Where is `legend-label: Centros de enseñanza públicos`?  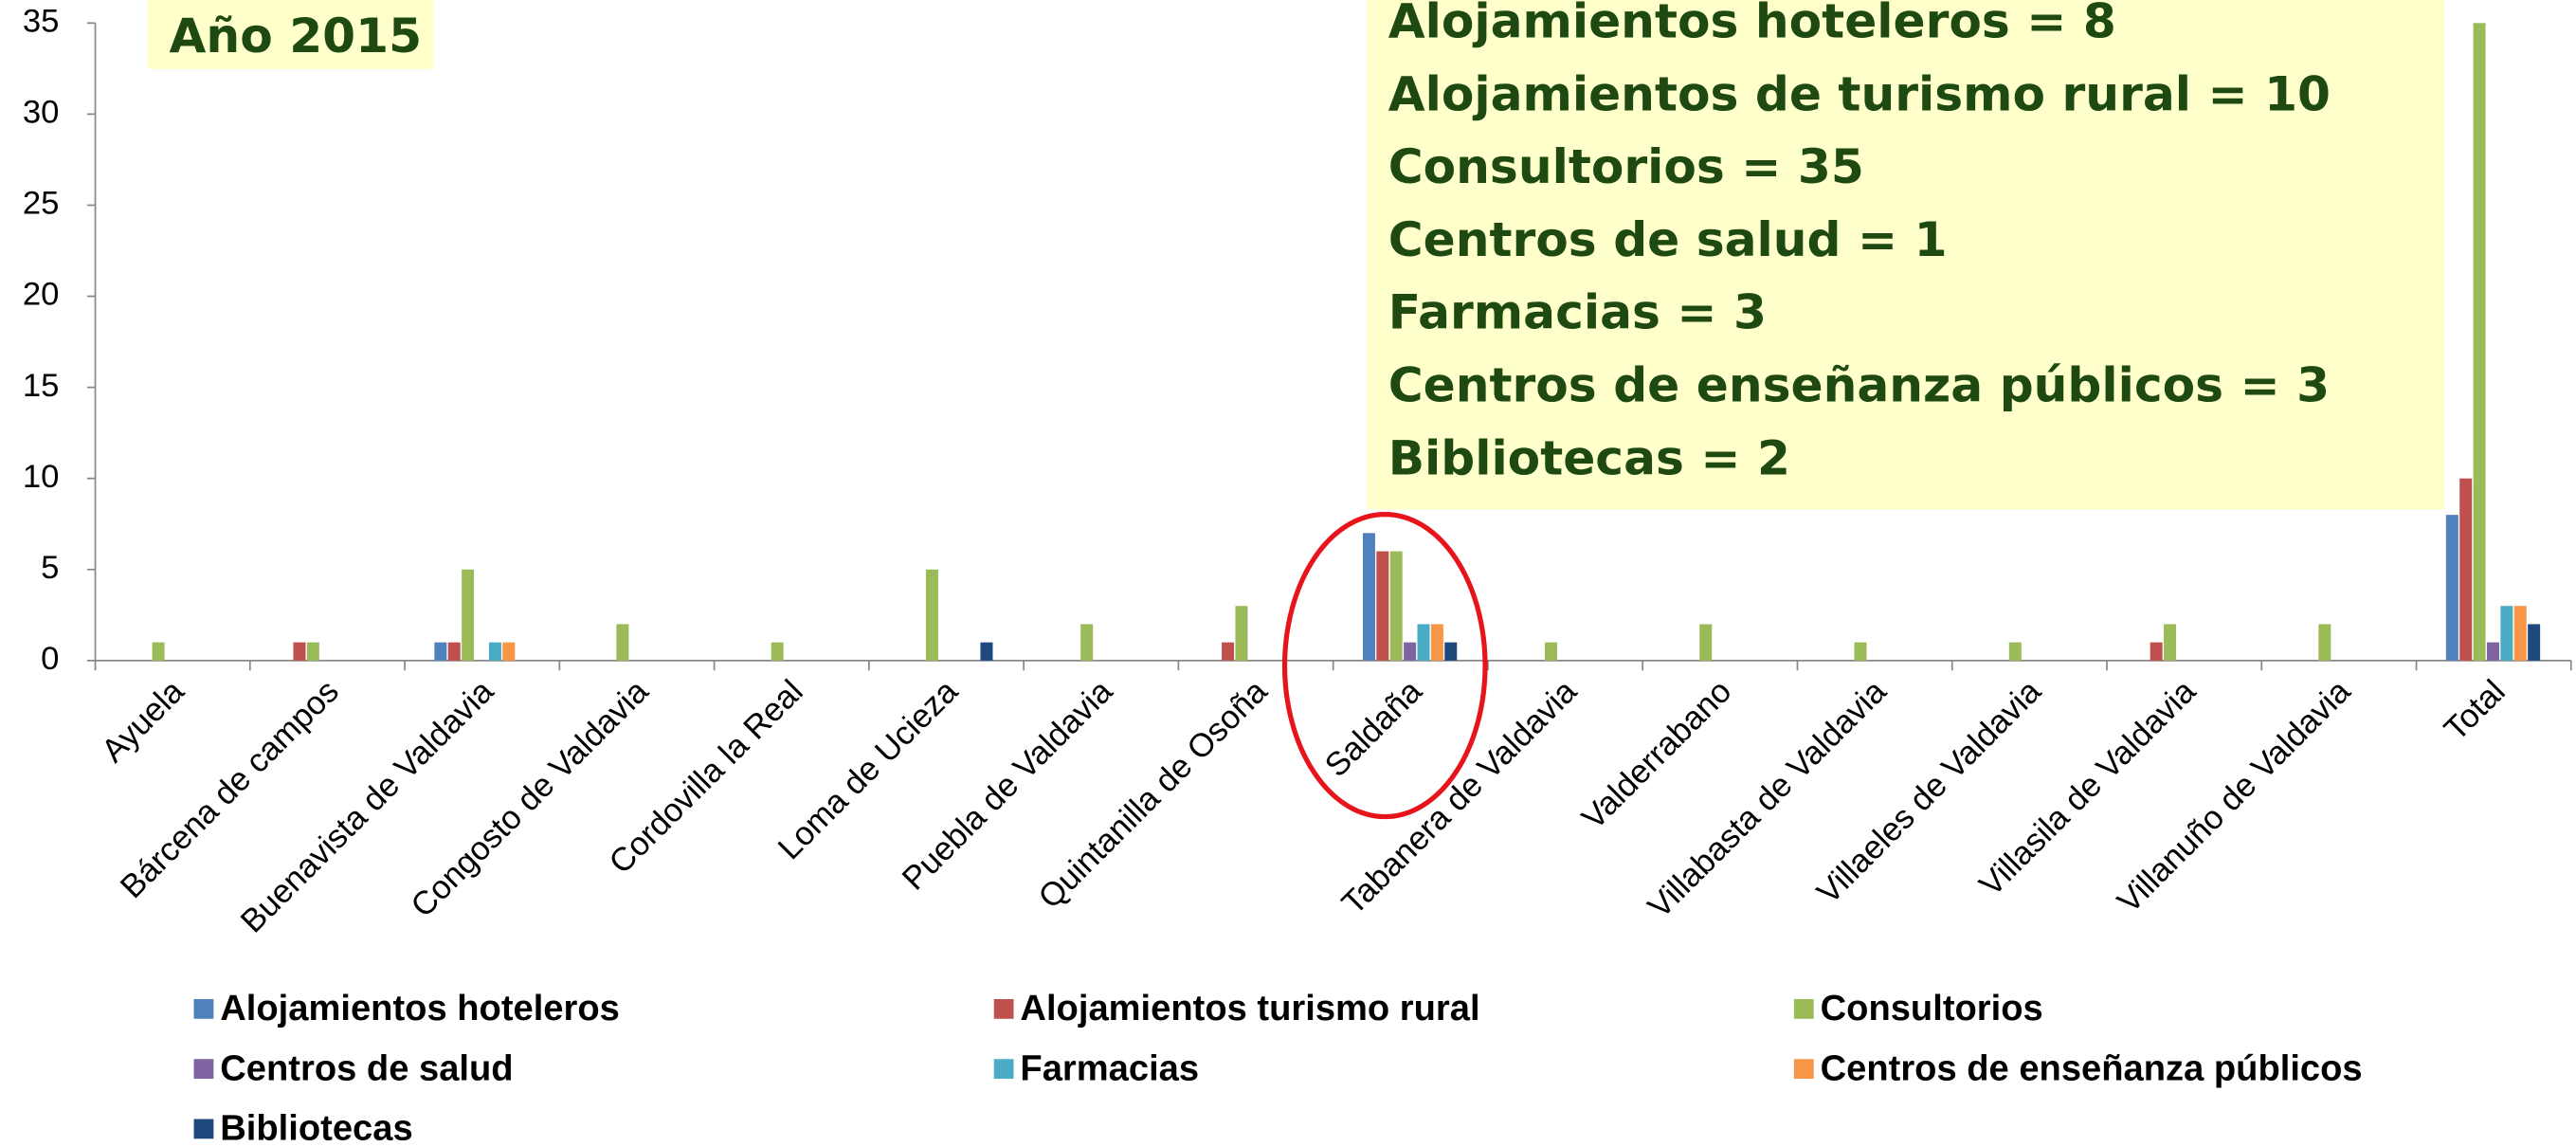
legend-label: Centros de enseñanza públicos is located at coordinates (2092, 1067).